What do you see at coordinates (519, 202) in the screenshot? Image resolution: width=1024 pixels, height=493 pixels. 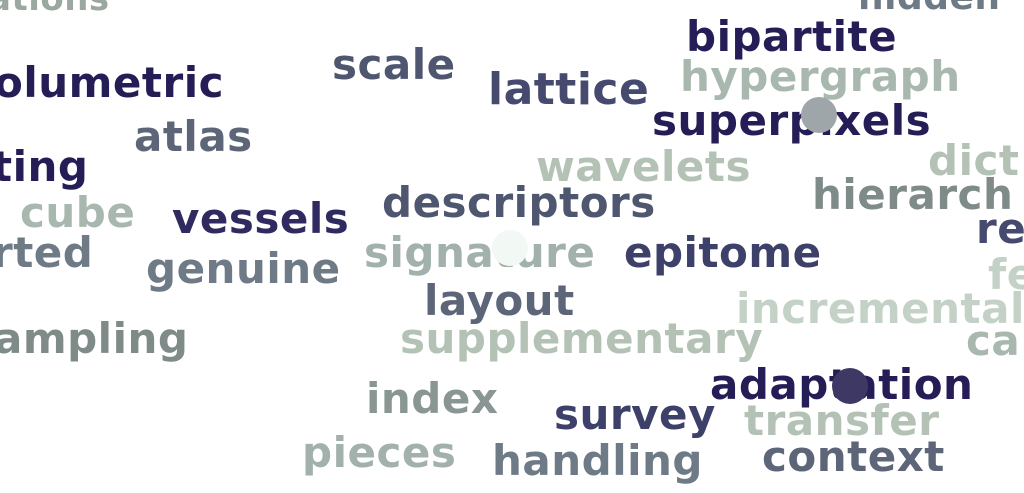 I see `word-descriptors: descriptors` at bounding box center [519, 202].